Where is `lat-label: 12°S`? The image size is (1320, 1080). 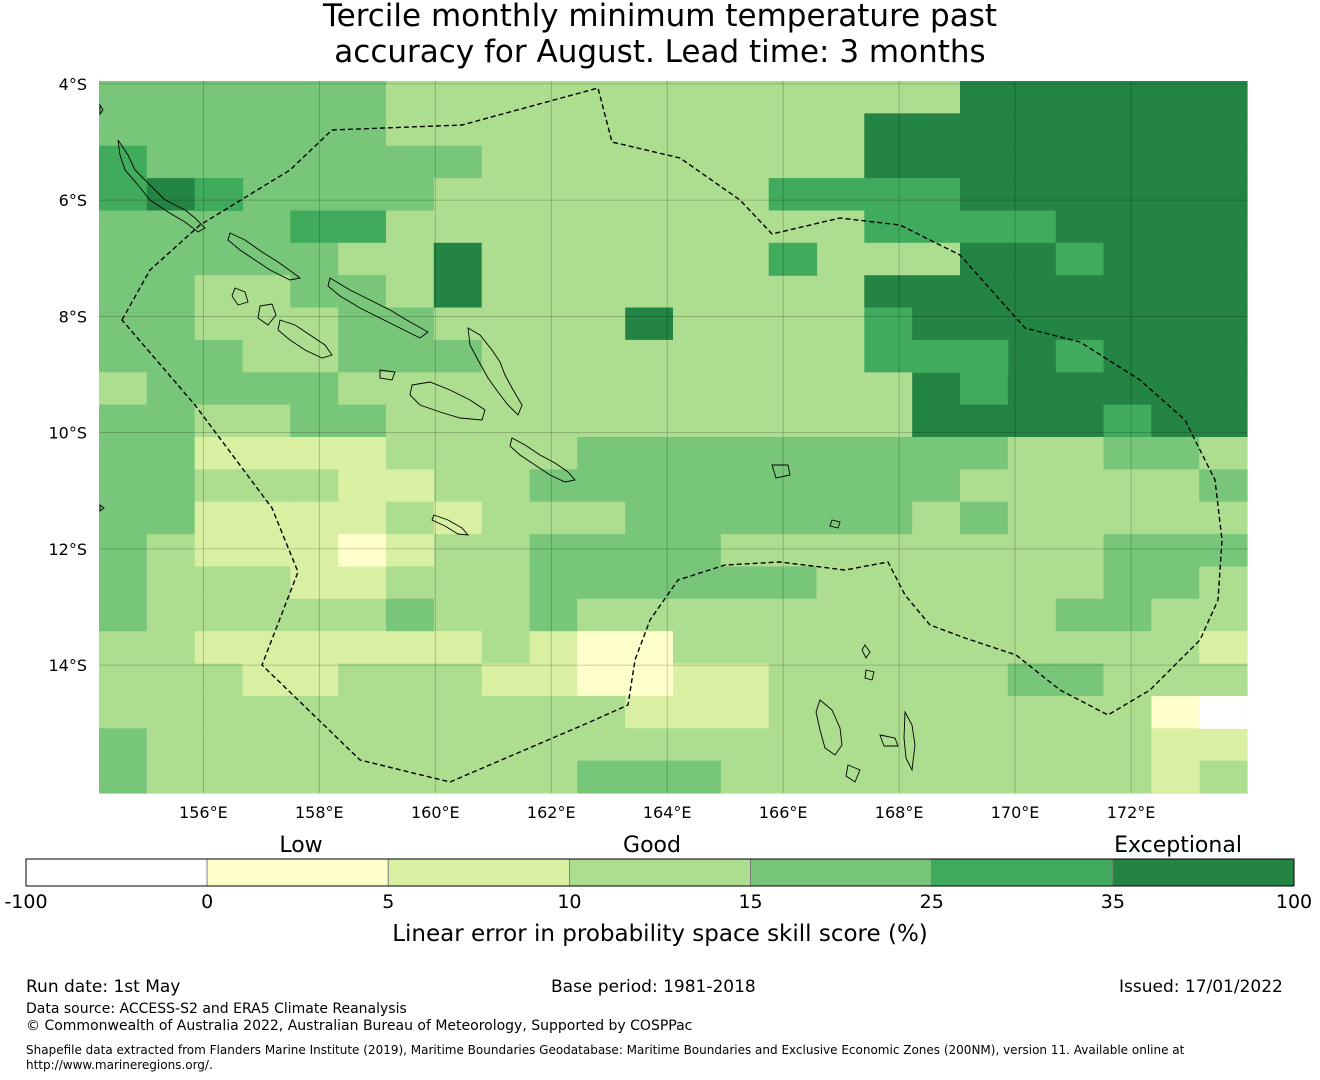 lat-label: 12°S is located at coordinates (67, 549).